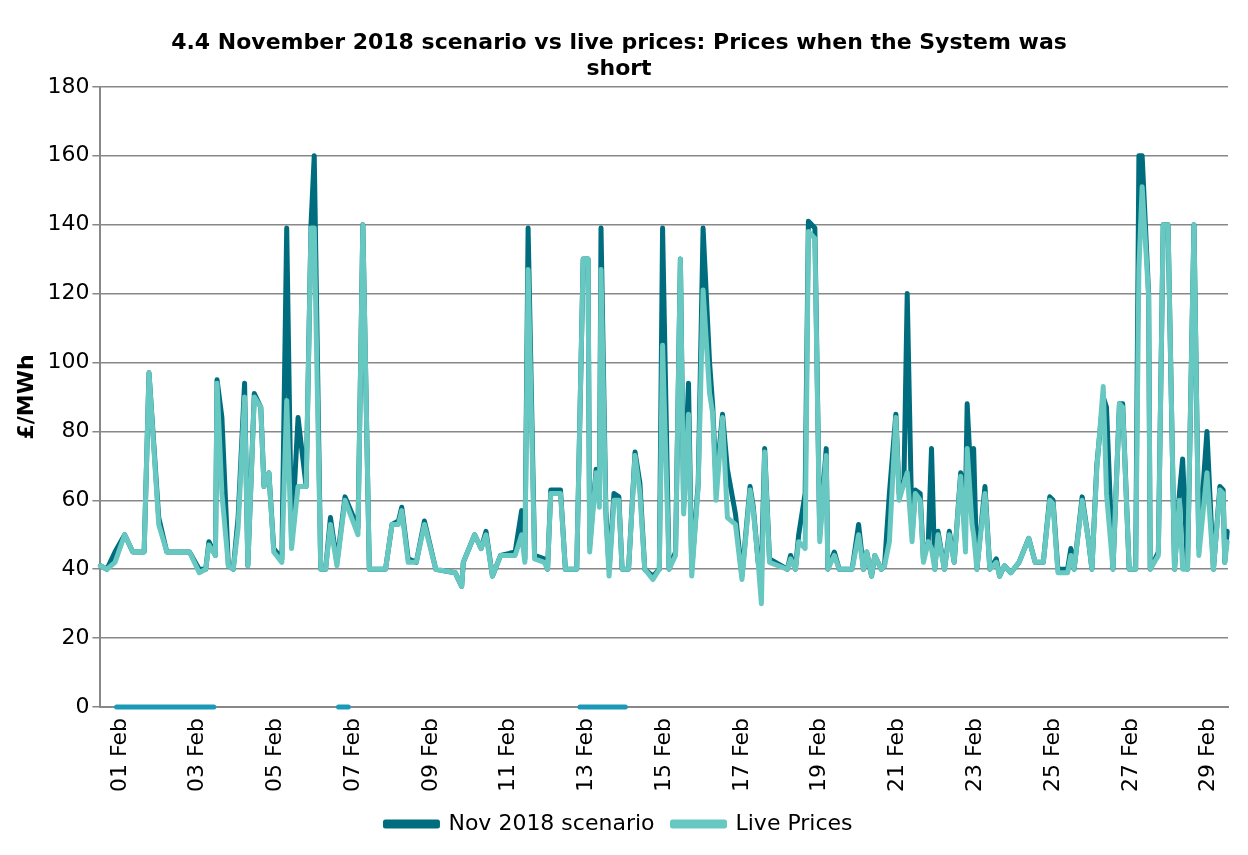 This screenshot has width=1248, height=855. Describe the element at coordinates (68, 223) in the screenshot. I see `y-tick-label: 140` at that location.